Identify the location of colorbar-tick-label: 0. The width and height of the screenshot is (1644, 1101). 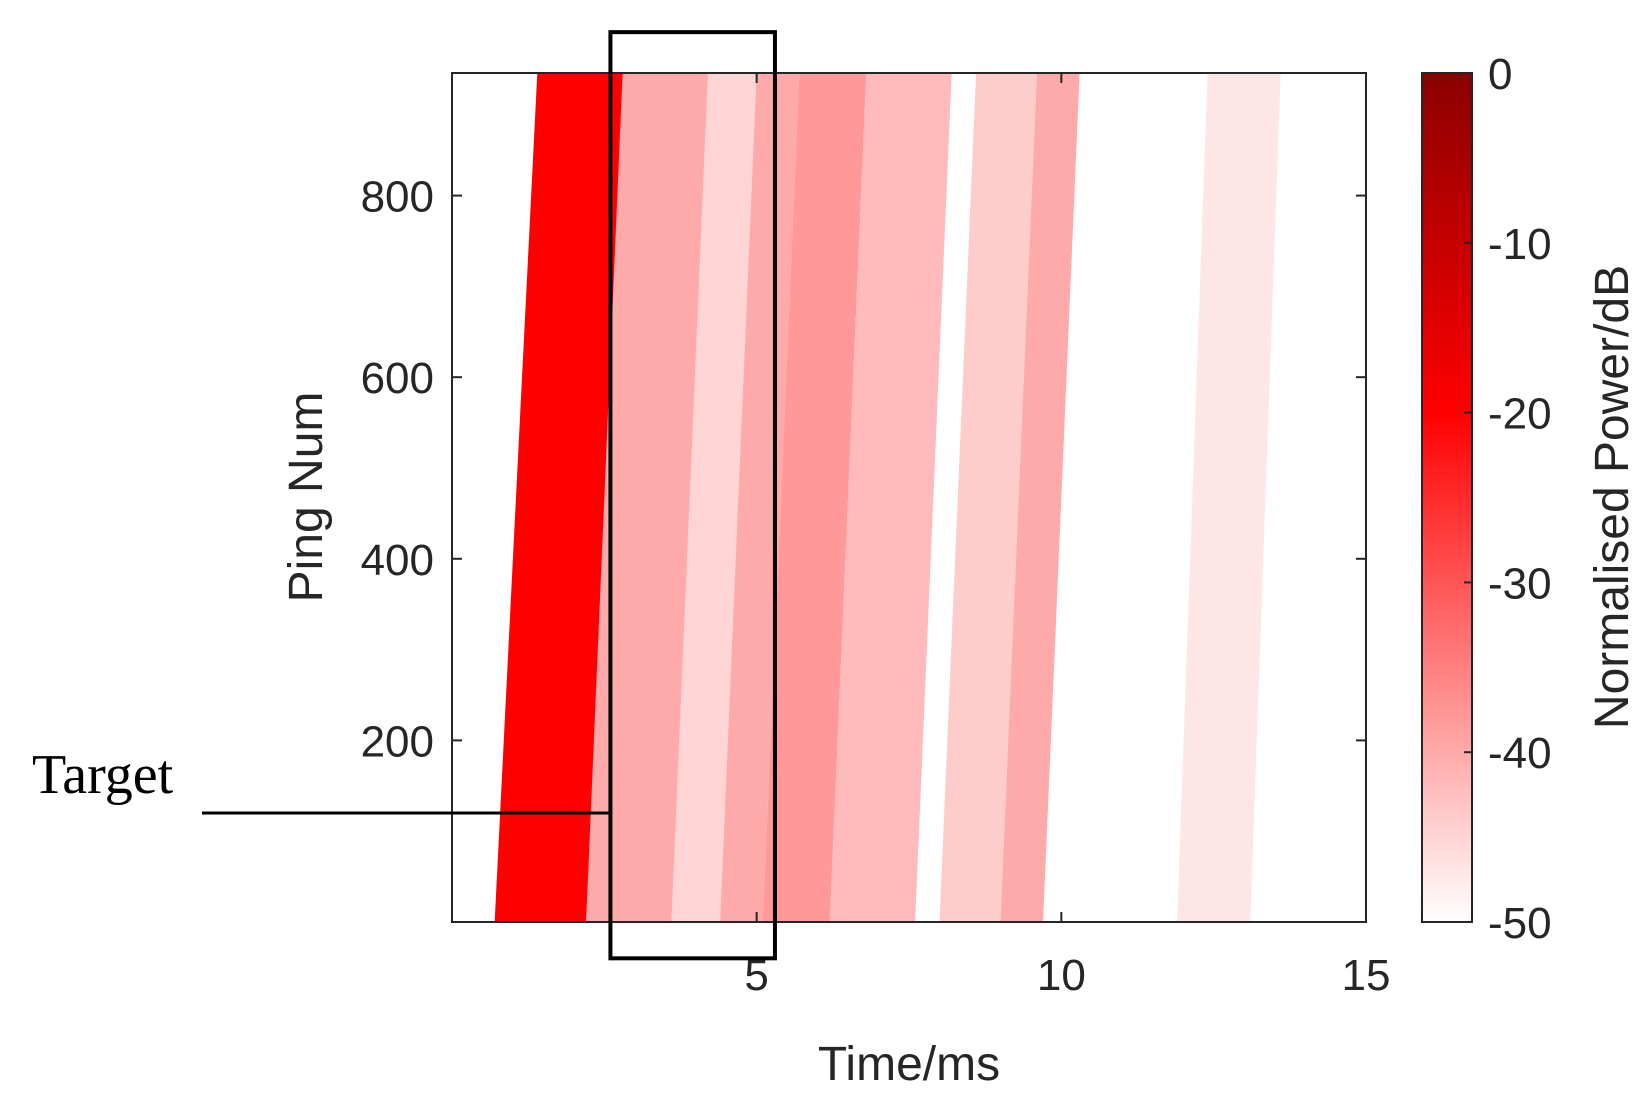
(1500, 74).